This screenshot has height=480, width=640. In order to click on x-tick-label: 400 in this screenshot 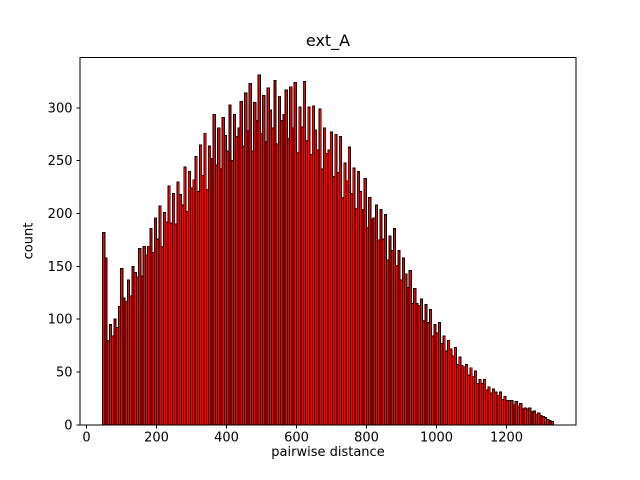, I will do `click(226, 438)`.